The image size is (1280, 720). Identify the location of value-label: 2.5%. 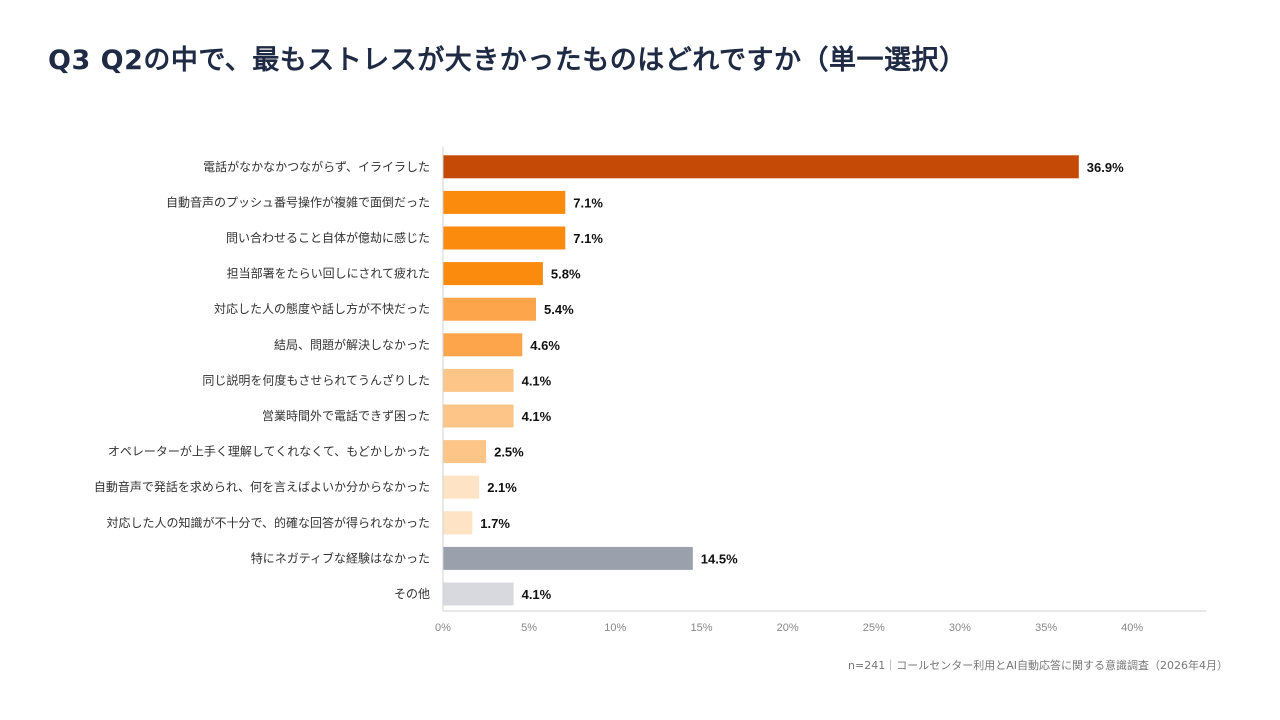
(509, 452).